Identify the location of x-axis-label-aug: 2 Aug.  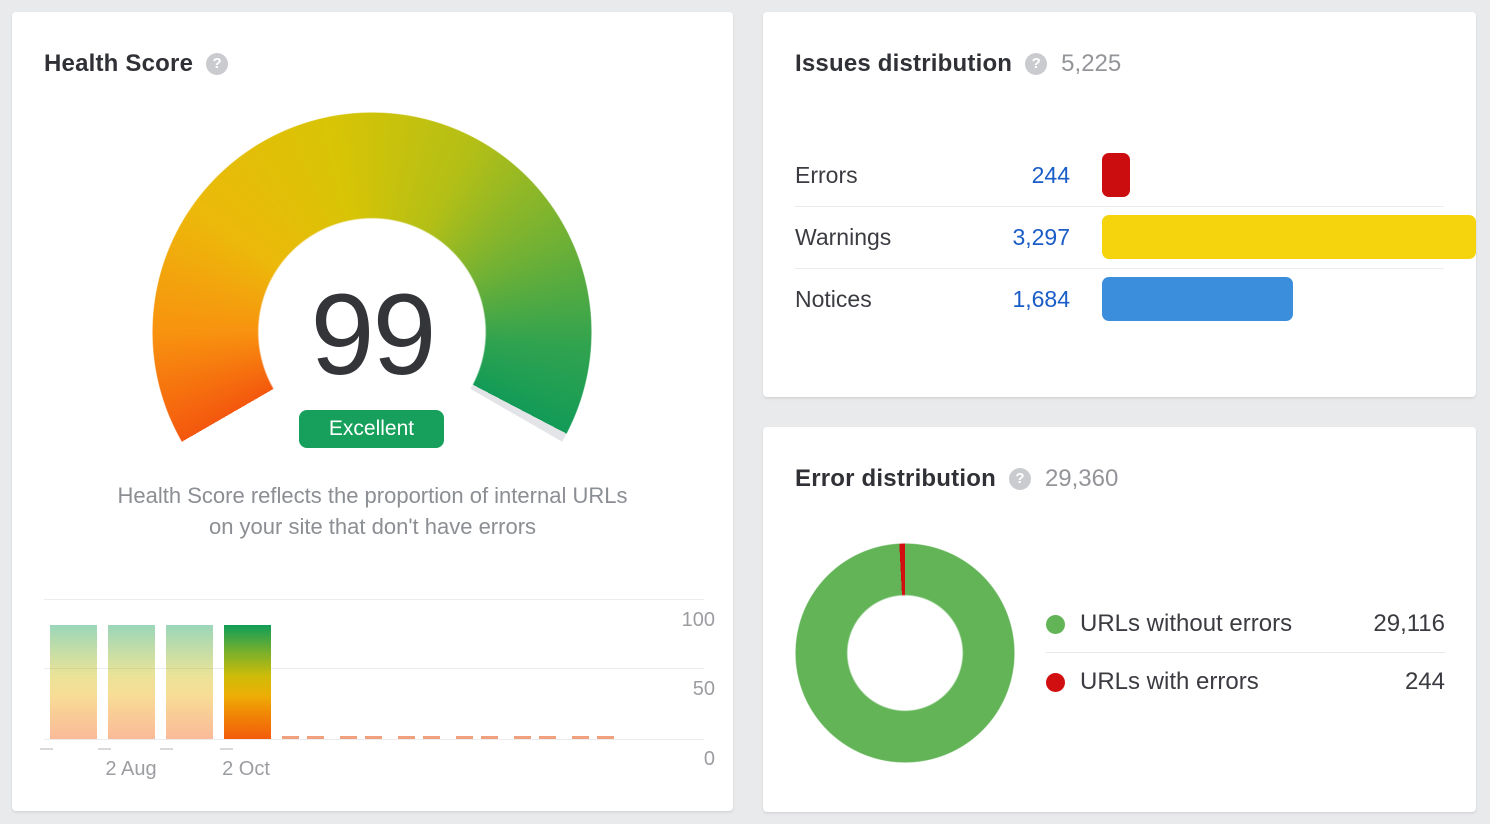
(131, 769).